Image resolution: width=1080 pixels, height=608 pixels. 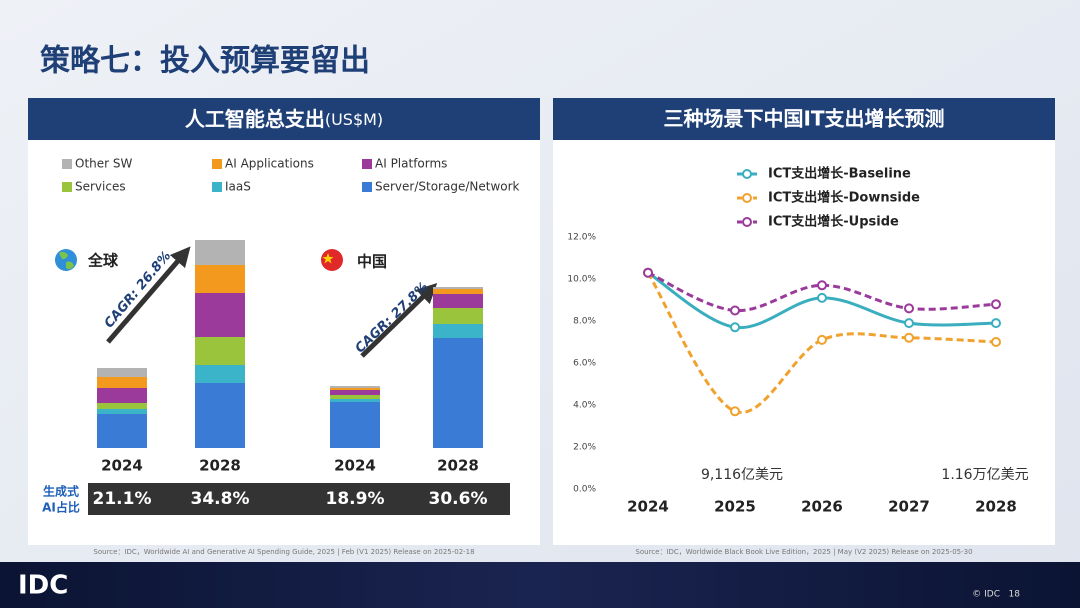 What do you see at coordinates (104, 164) in the screenshot?
I see `legend-label: Other SW` at bounding box center [104, 164].